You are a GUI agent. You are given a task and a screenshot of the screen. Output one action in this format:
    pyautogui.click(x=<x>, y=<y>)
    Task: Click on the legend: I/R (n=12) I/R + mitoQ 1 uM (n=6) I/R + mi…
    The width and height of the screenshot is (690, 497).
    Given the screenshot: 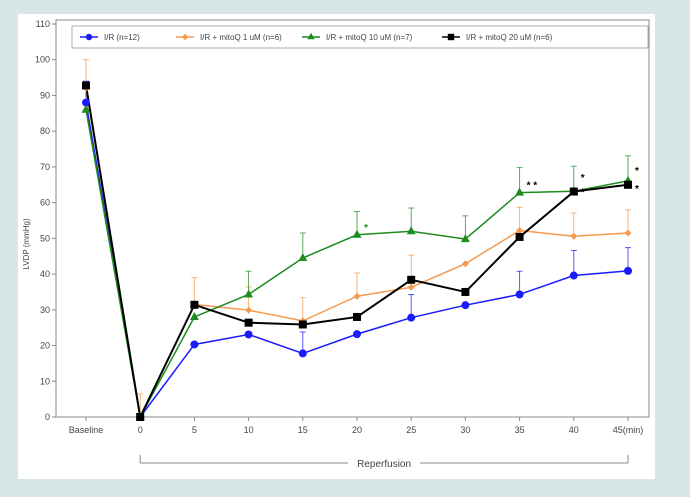 What is the action you would take?
    pyautogui.click(x=360, y=37)
    